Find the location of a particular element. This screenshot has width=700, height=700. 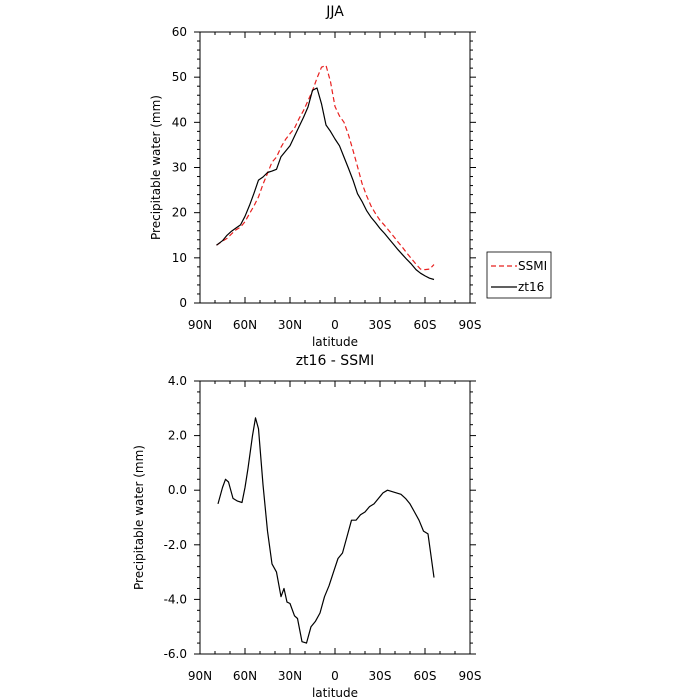

chart-title: zt16 - SSMI is located at coordinates (335, 361).